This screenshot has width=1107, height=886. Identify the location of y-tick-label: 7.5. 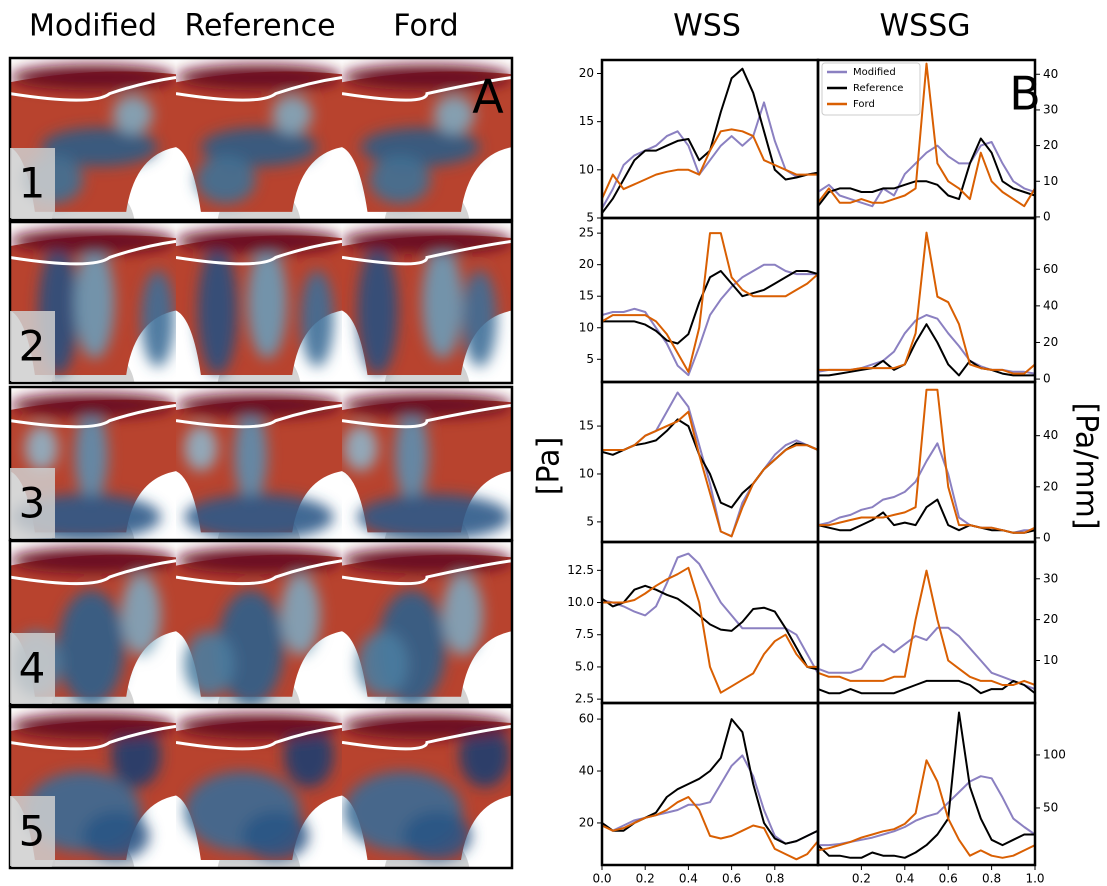
(584, 634).